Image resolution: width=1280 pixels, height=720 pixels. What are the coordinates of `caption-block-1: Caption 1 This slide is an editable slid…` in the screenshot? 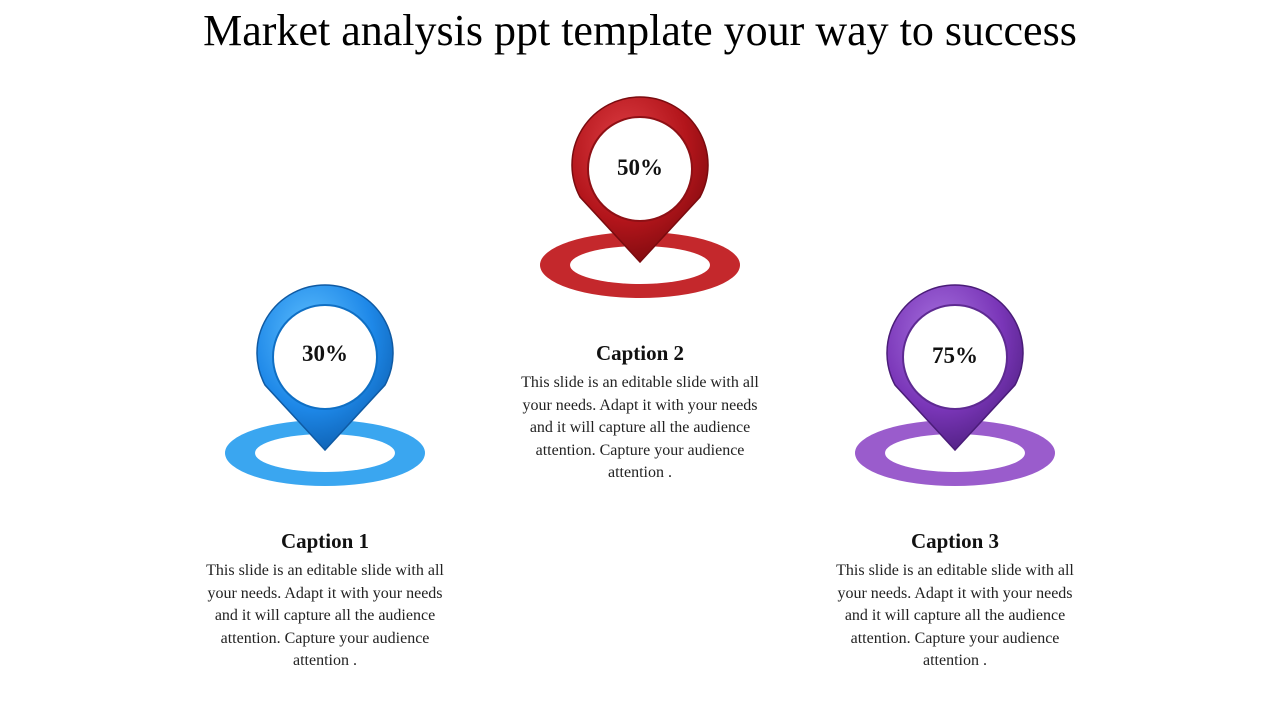 It's located at (325, 600).